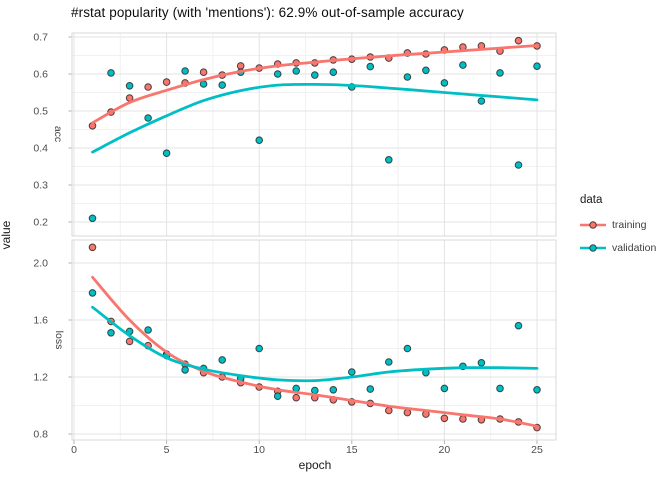  I want to click on facet-strip-acc: acc, so click(58, 134).